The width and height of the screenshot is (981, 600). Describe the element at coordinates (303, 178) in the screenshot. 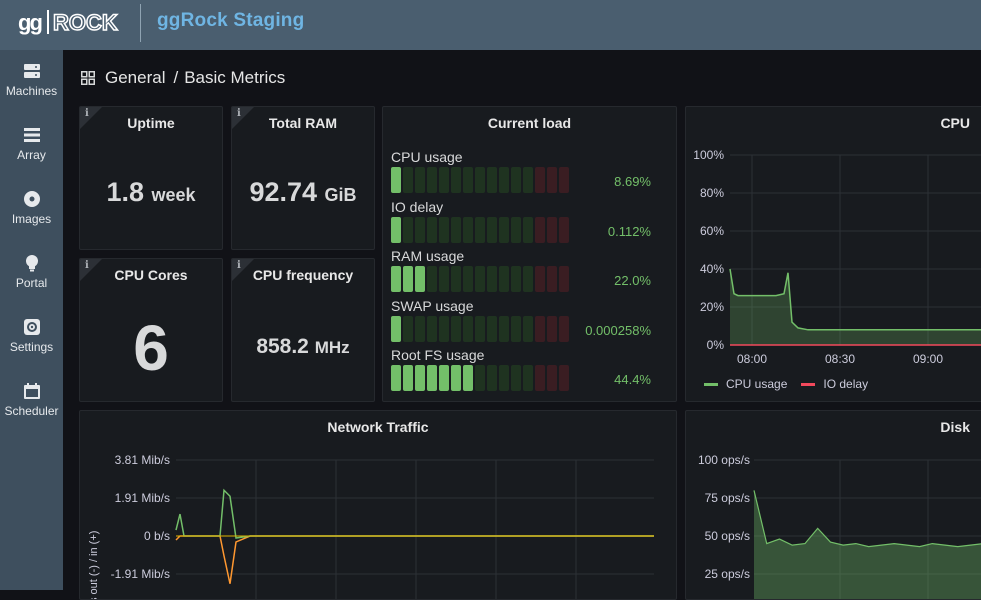

I see `total-ram-panel: i Total RAM 92.74 GiB` at that location.